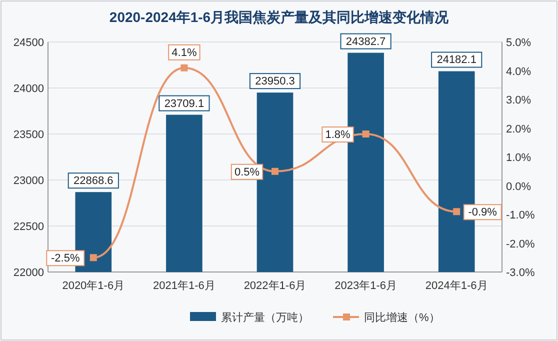 The width and height of the screenshot is (558, 341). What do you see at coordinates (519, 158) in the screenshot?
I see `y2-tick-label: 1.0%` at bounding box center [519, 158].